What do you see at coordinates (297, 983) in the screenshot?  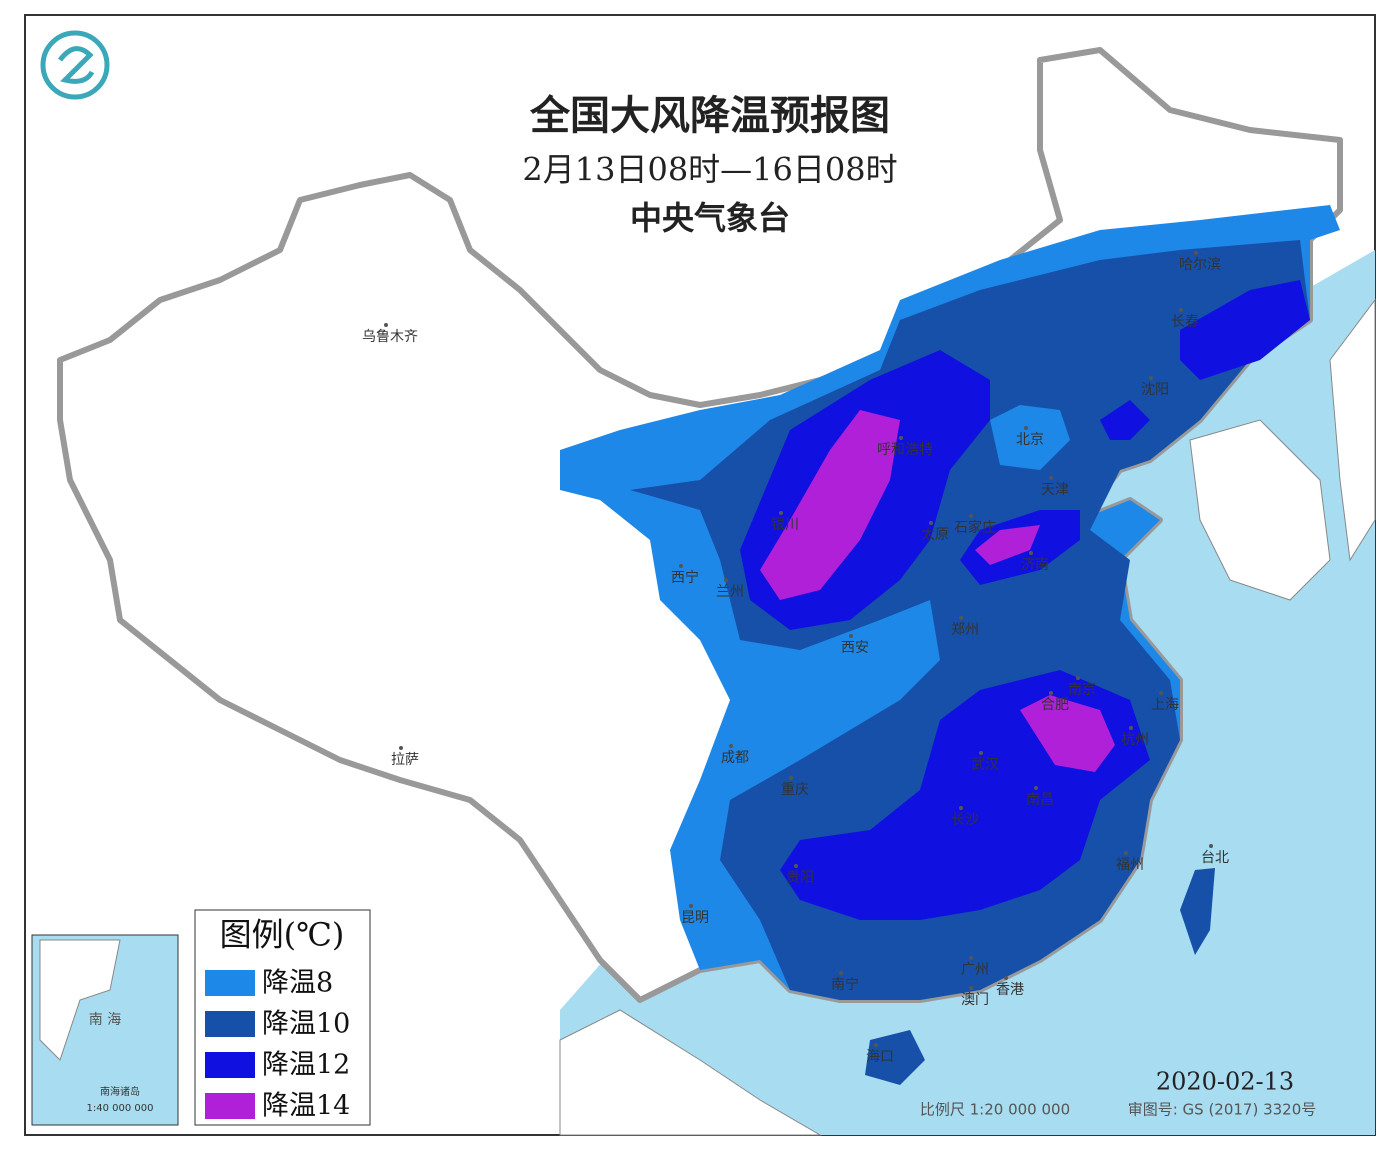 I see `legend-label: 降温8` at bounding box center [297, 983].